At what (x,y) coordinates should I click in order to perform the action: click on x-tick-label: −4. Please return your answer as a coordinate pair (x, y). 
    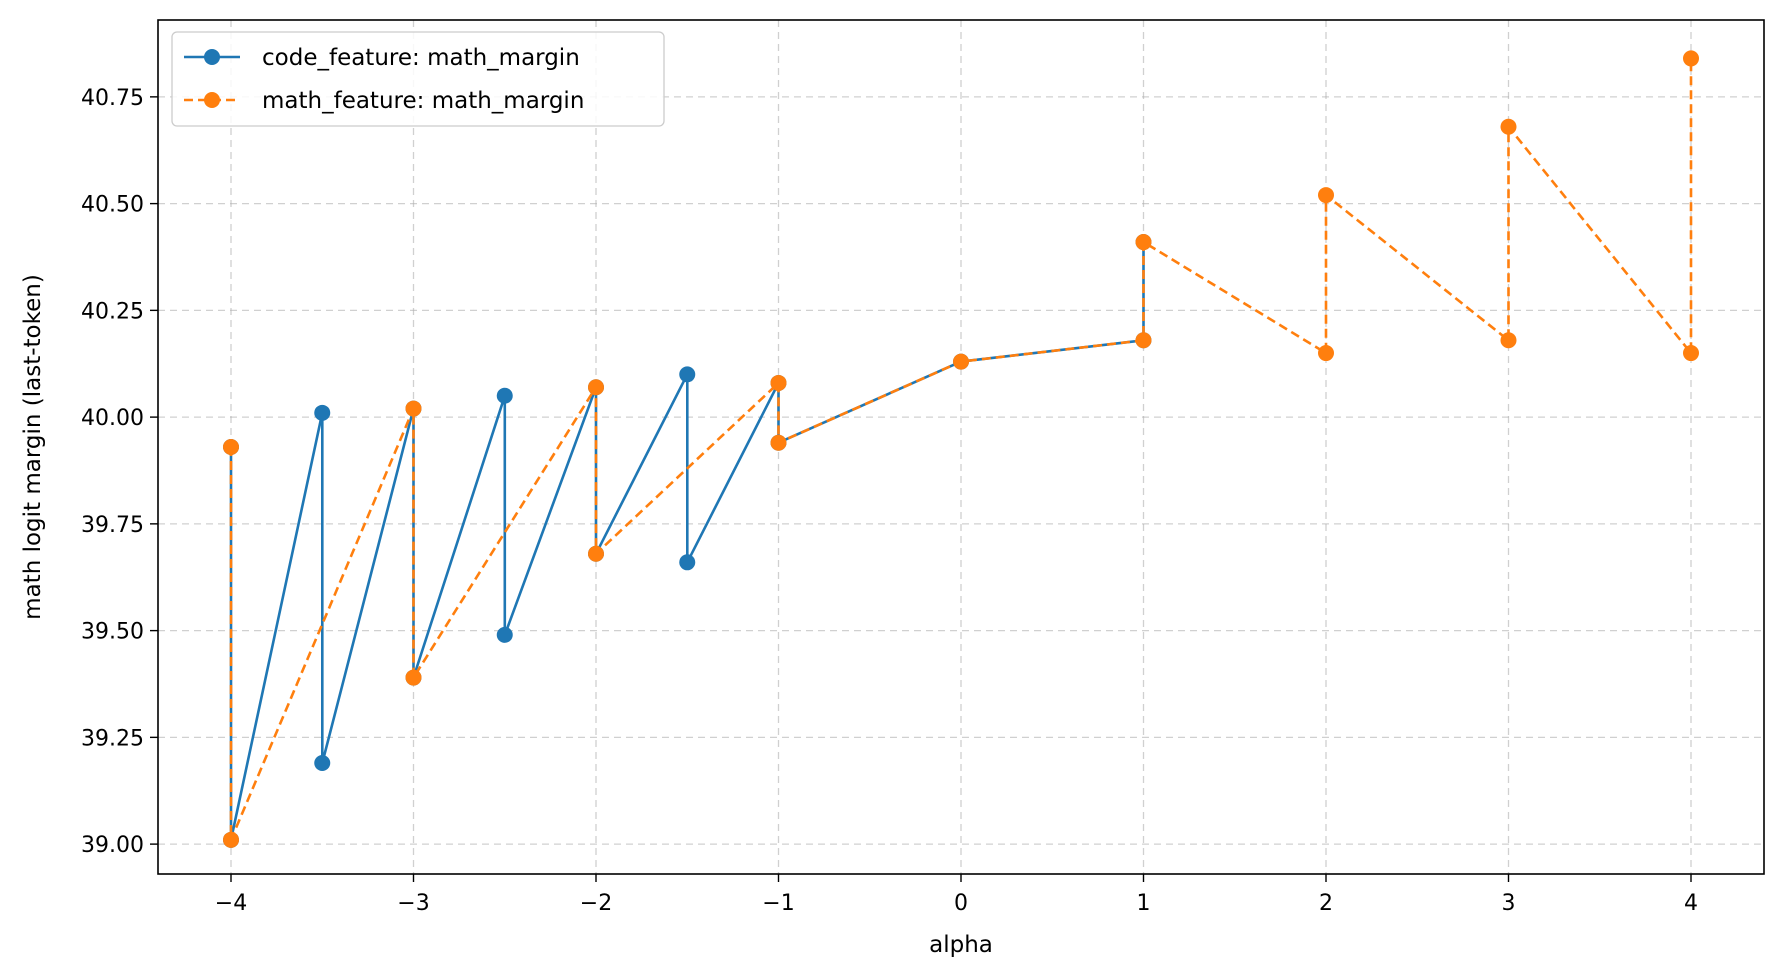
    Looking at the image, I should click on (231, 903).